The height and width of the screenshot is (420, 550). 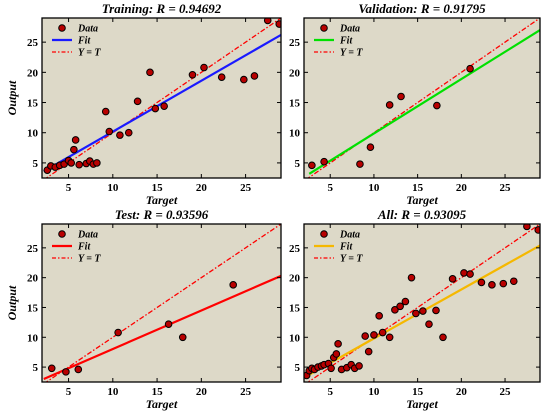 What do you see at coordinates (422, 214) in the screenshot?
I see `chart-title: All: R = 0.93095` at bounding box center [422, 214].